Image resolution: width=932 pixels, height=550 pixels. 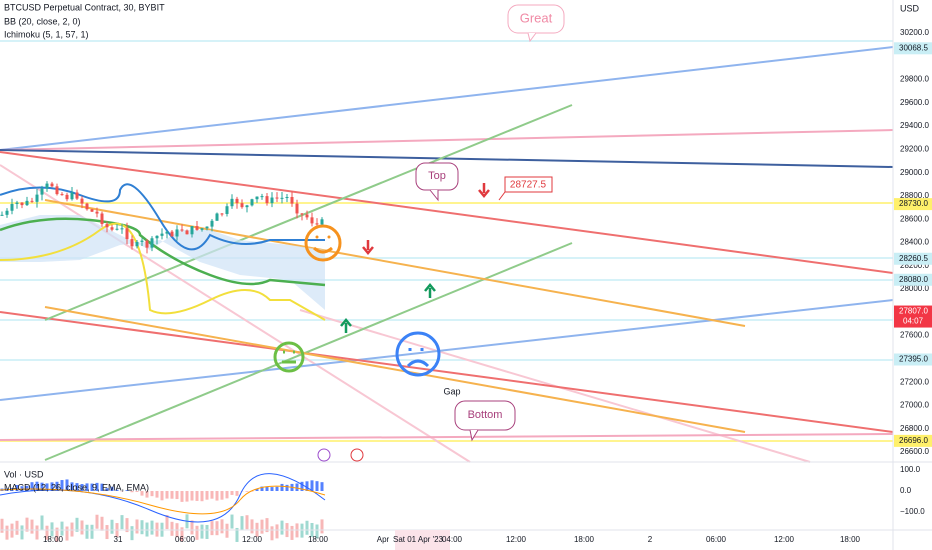 What do you see at coordinates (383, 539) in the screenshot?
I see `time-tick-label: Apr` at bounding box center [383, 539].